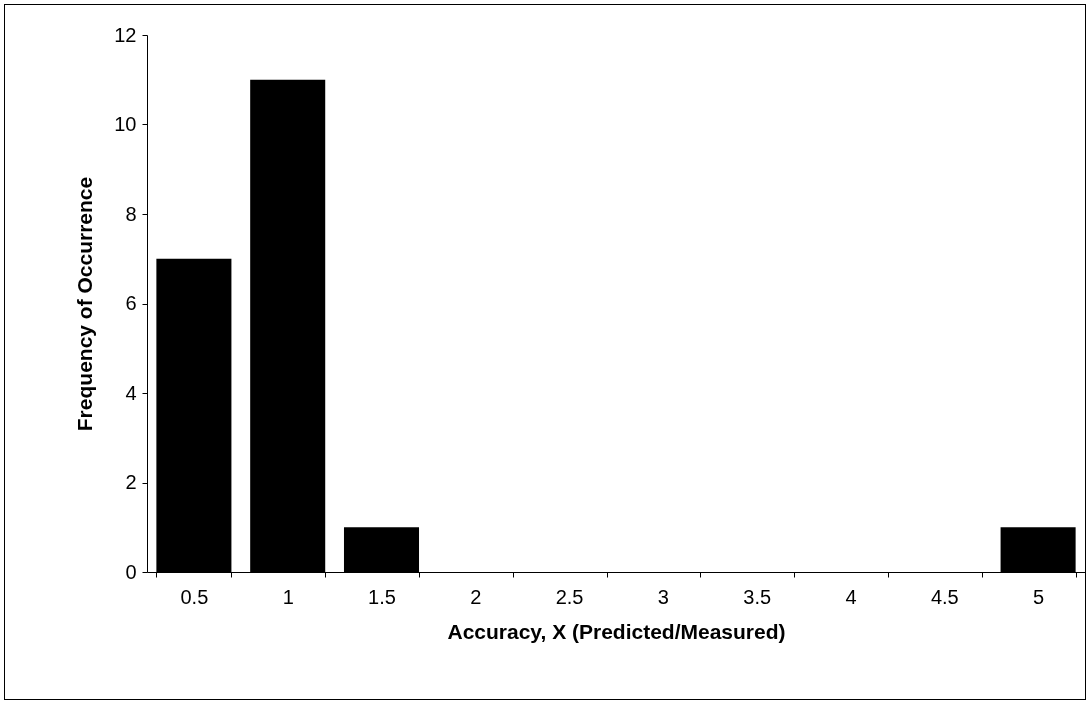 Image resolution: width=1092 pixels, height=706 pixels. I want to click on x-tick-label: 2, so click(476, 596).